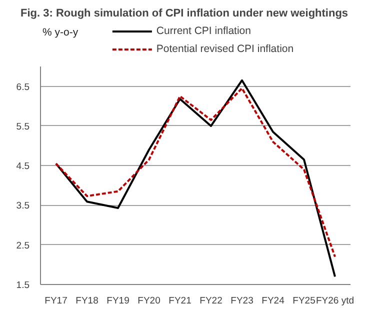 This screenshot has width=385, height=320. Describe the element at coordinates (23, 126) in the screenshot. I see `y-tick-label: 5.5` at that location.